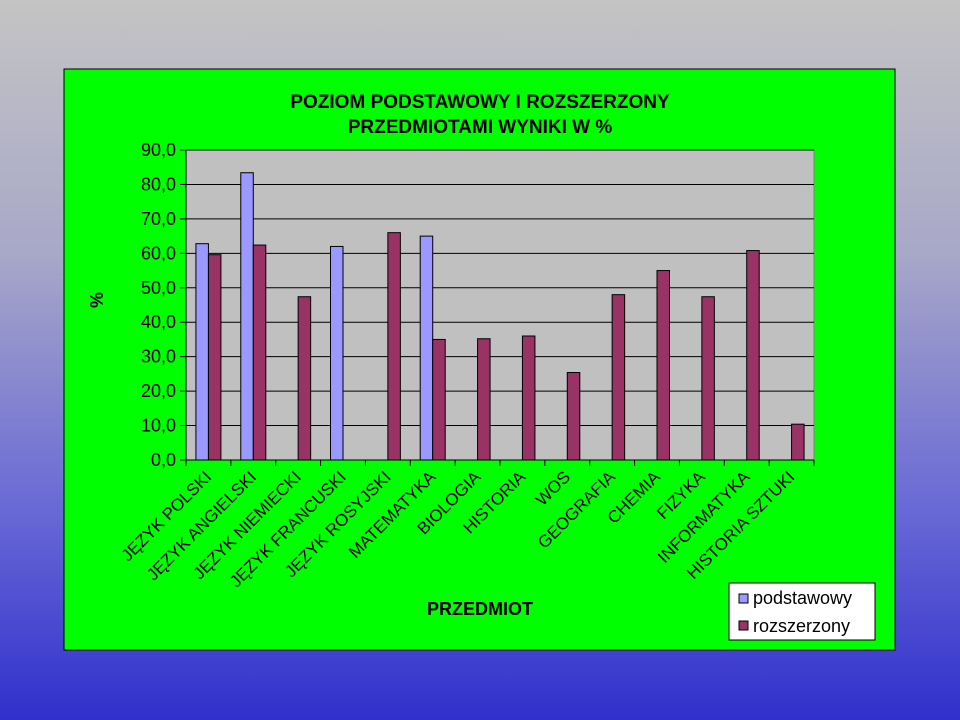 The width and height of the screenshot is (960, 720). I want to click on y-tick-label: 50,0, so click(158, 288).